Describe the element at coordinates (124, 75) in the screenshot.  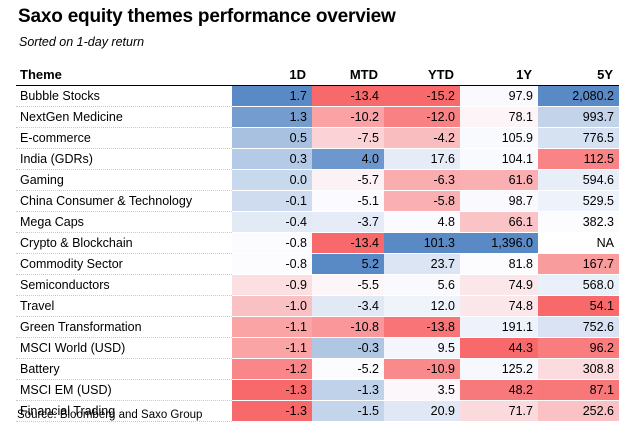
I see `column-header-theme: Theme` at that location.